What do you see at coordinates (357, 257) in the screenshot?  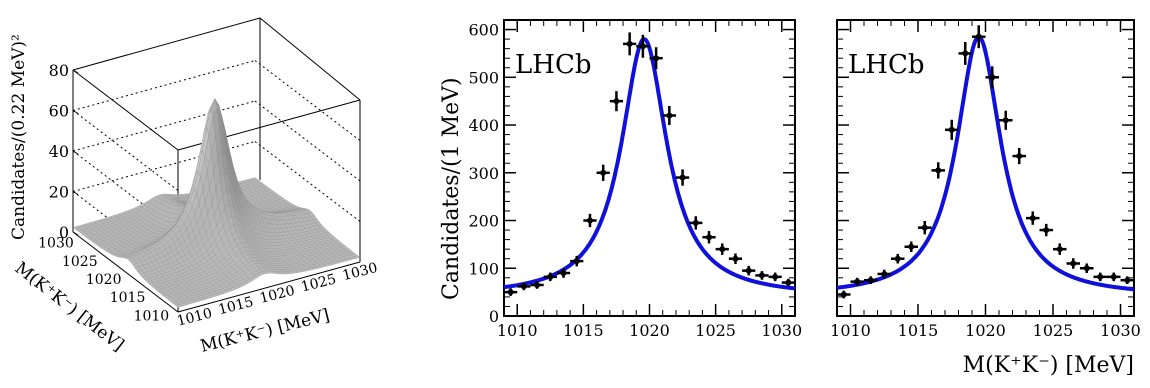 I see `surface-patch` at bounding box center [357, 257].